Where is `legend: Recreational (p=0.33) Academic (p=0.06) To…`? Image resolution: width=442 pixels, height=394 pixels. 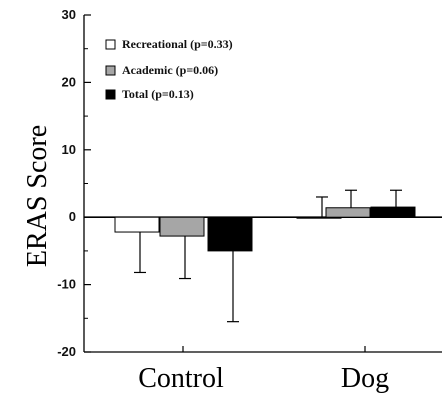 legend: Recreational (p=0.33) Academic (p=0.06) To… is located at coordinates (169, 69).